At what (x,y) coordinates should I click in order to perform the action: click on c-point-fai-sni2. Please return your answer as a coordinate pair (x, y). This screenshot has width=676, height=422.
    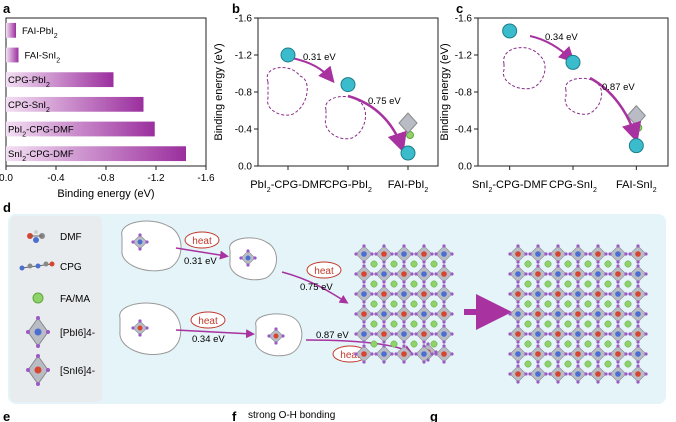
    Looking at the image, I should click on (636, 146).